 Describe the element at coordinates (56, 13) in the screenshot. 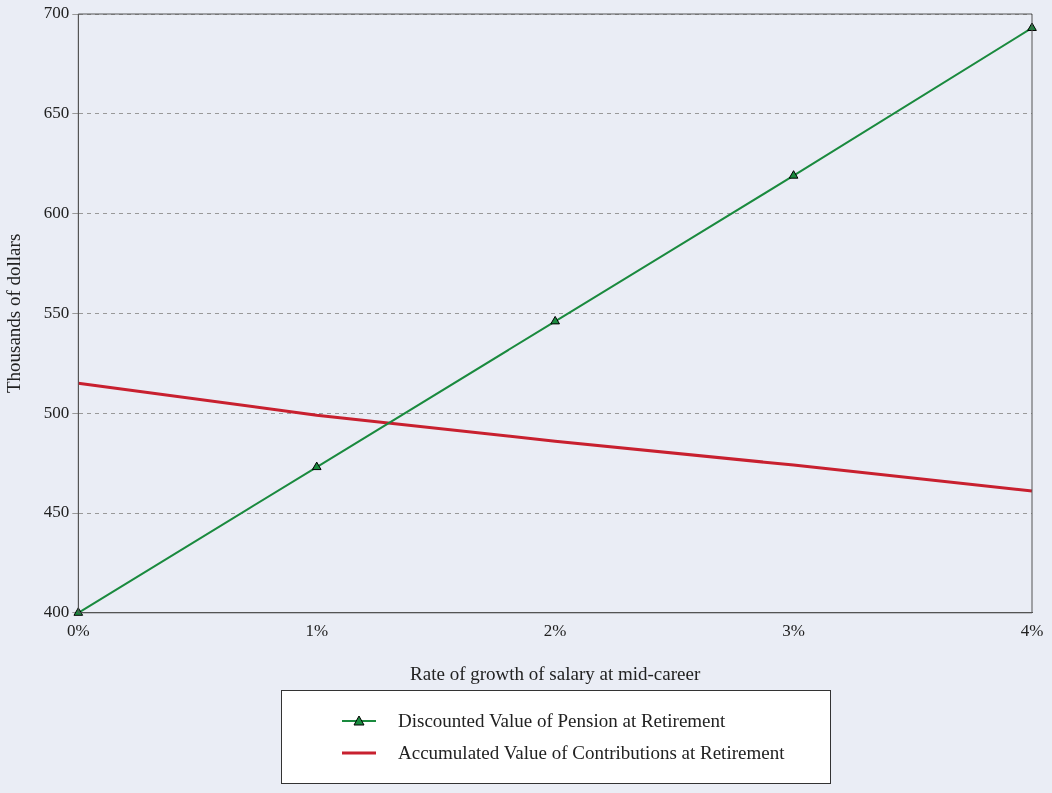

I see `y-tick-label: 700` at that location.